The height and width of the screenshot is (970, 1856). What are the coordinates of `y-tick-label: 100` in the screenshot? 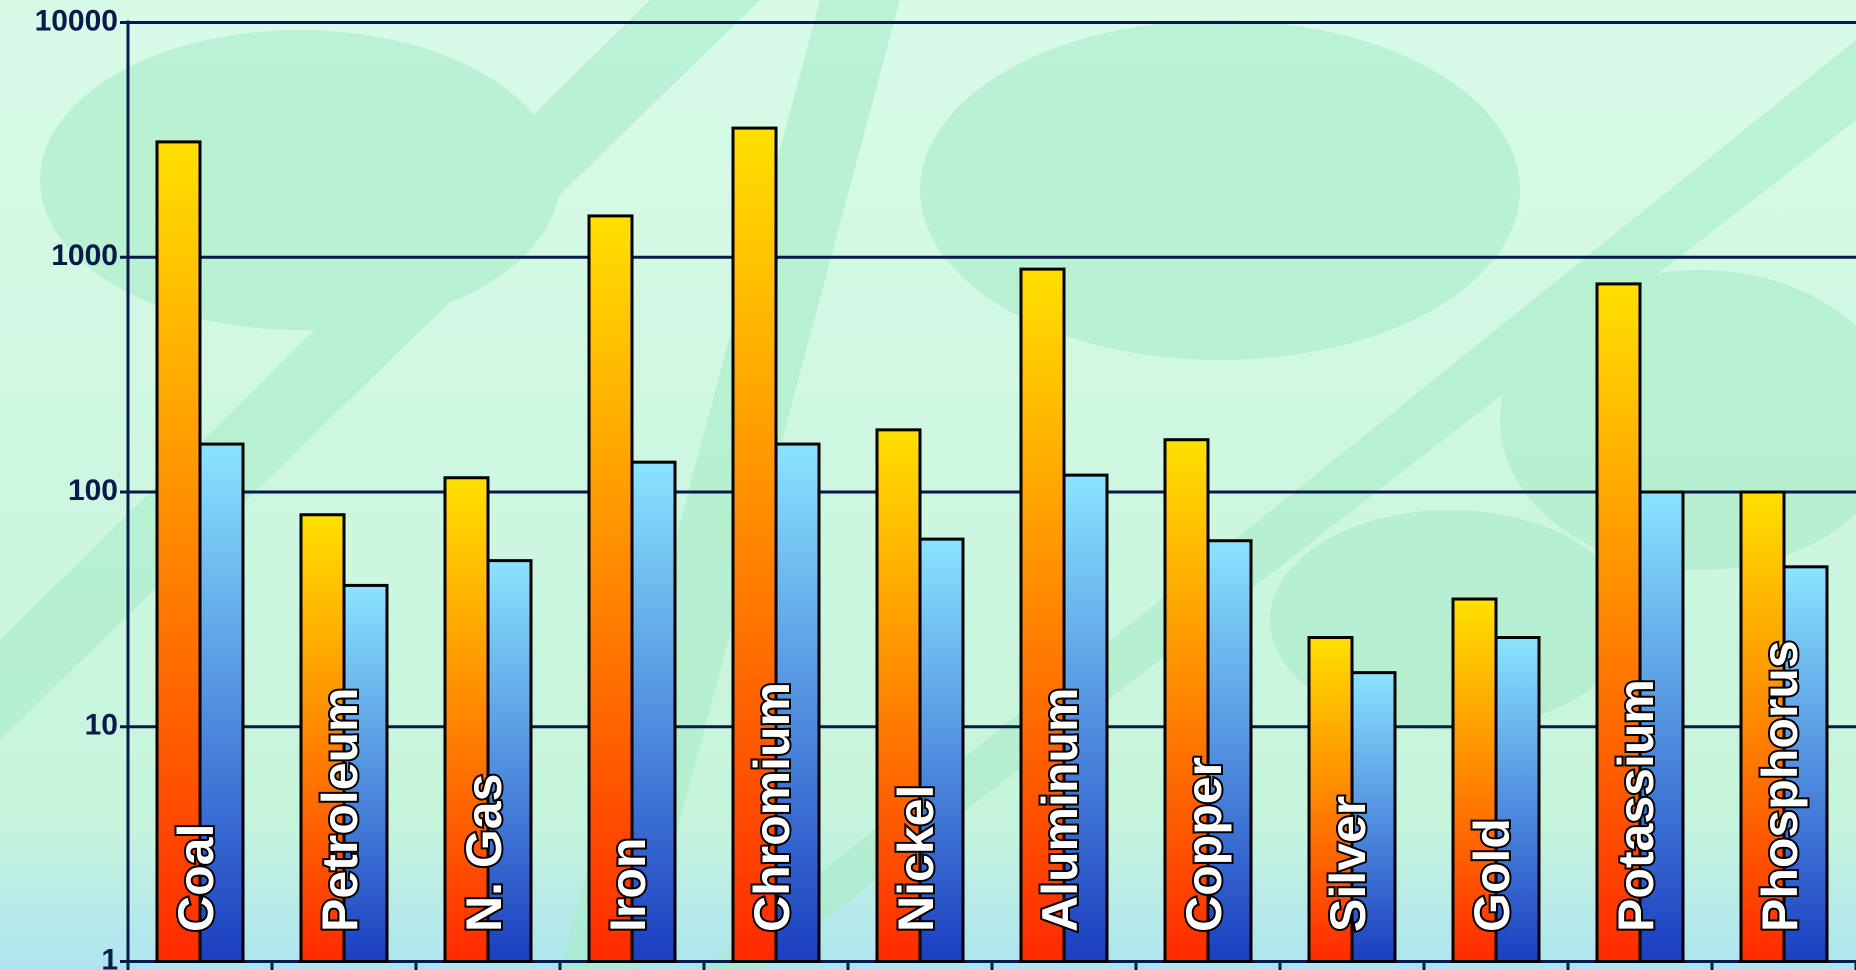 It's located at (93, 490).